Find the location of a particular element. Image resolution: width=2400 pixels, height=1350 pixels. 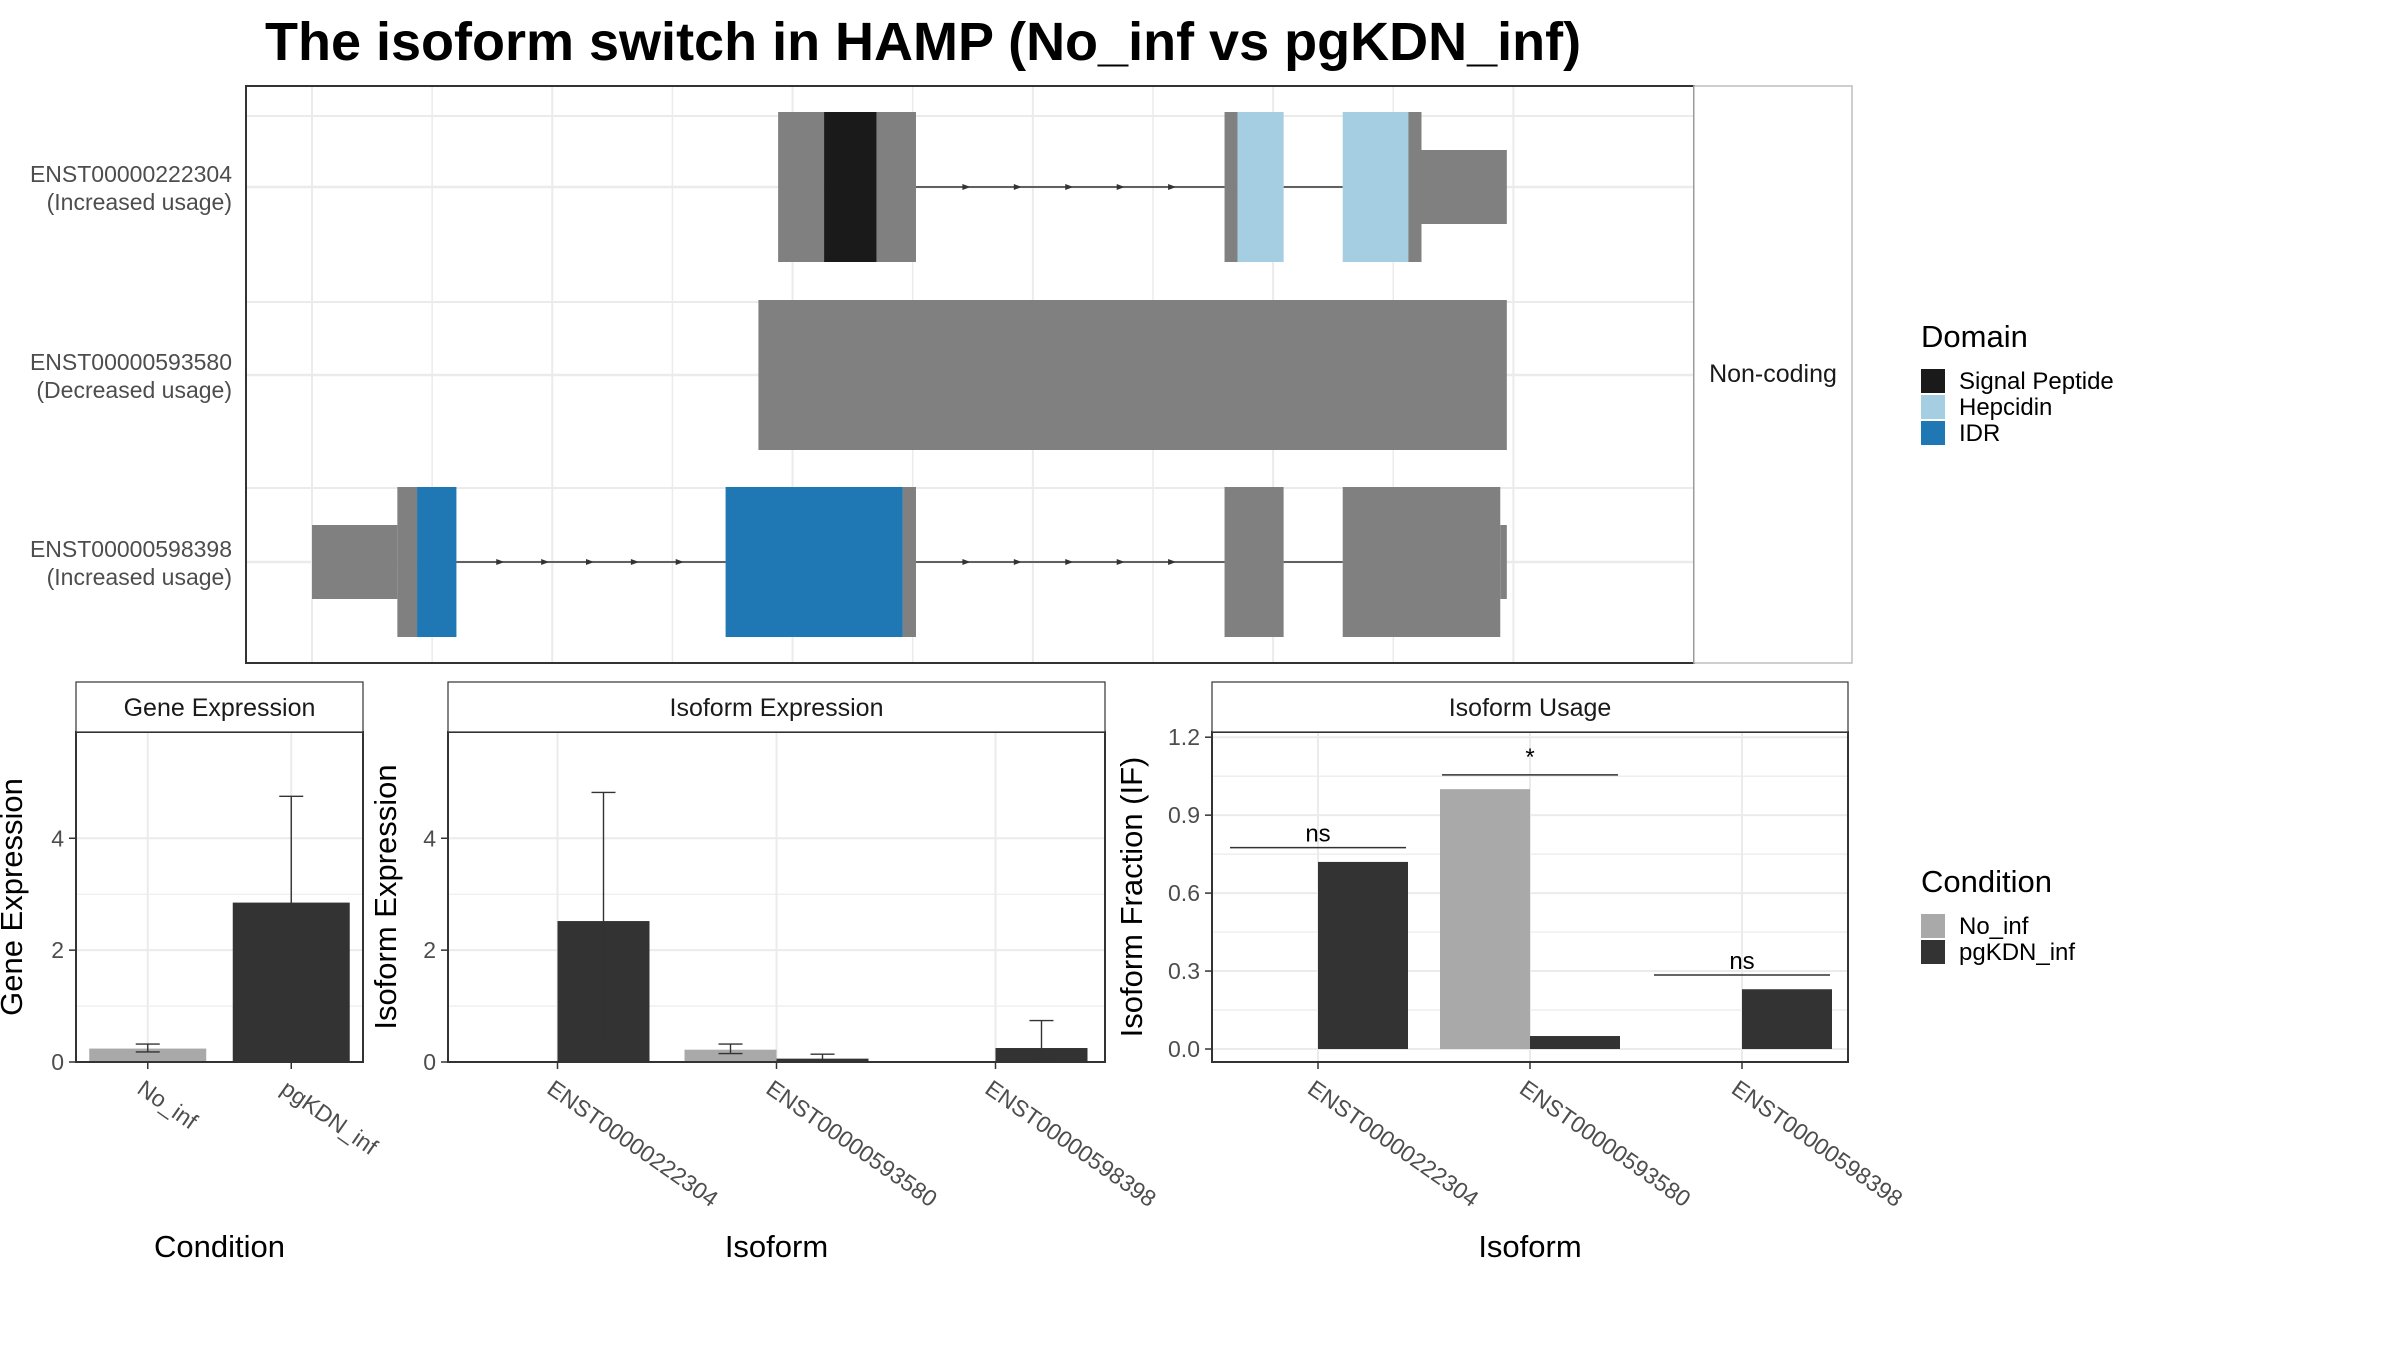

exon-block-noncoding is located at coordinates (1132, 375).